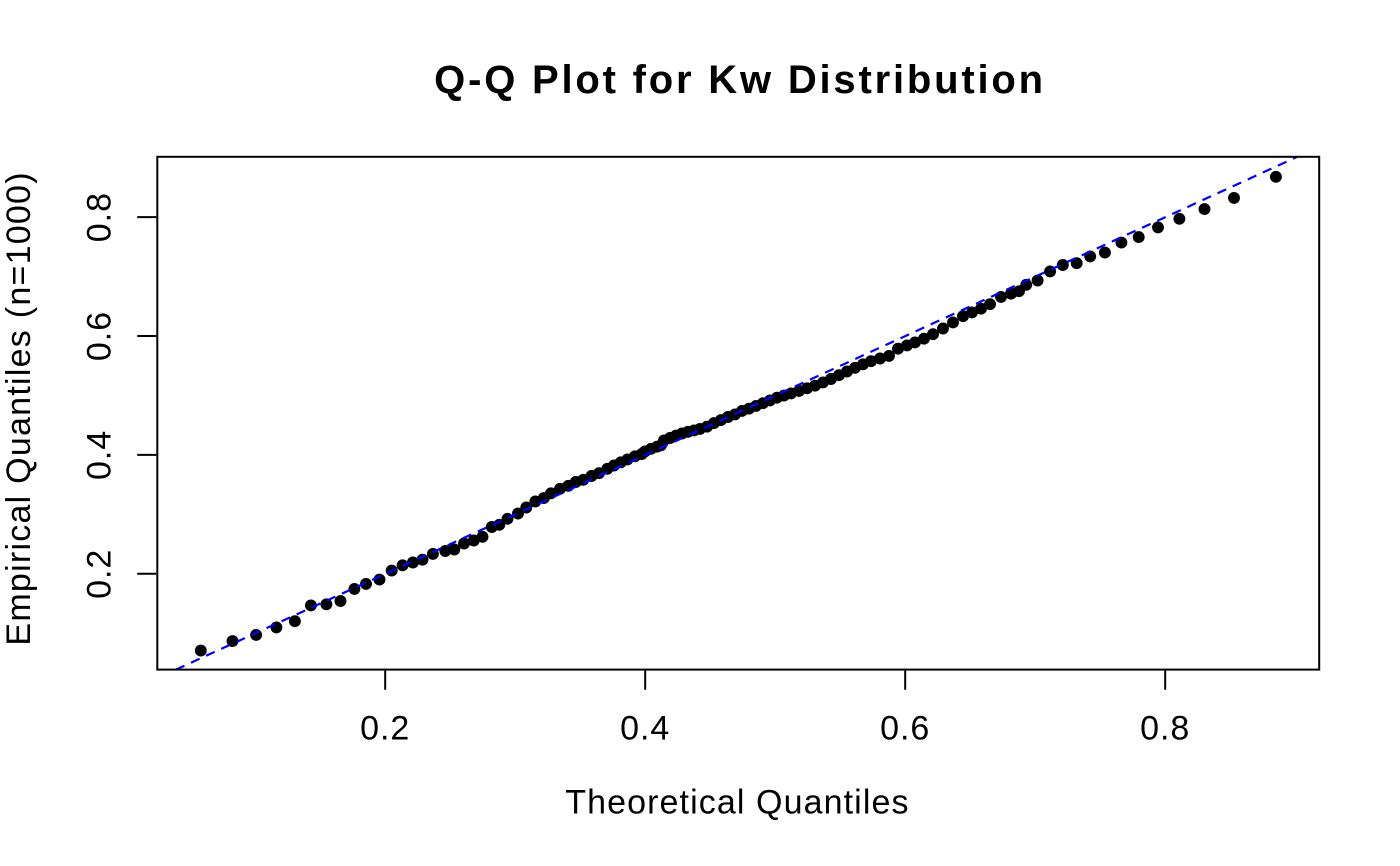  I want to click on svg-text: Theoretical Quantiles, so click(737, 802).